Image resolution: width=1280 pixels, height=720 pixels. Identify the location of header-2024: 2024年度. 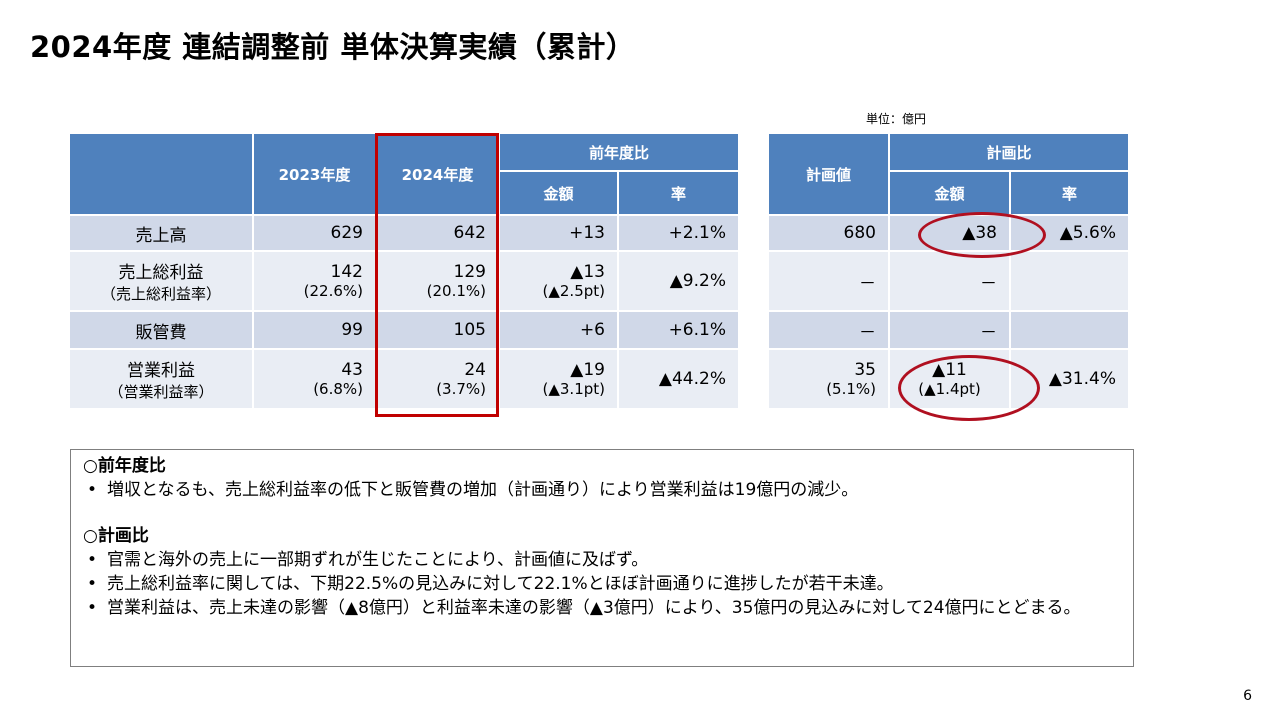
(437, 174).